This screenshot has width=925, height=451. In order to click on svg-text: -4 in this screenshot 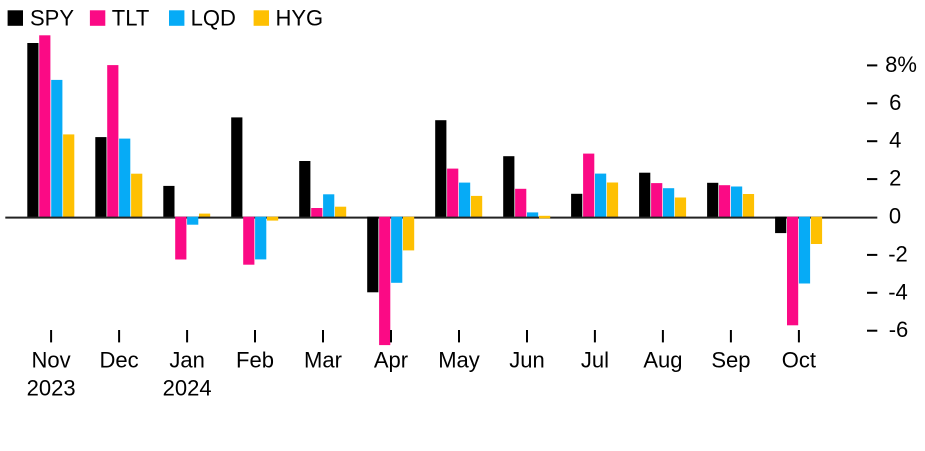, I will do `click(898, 291)`.